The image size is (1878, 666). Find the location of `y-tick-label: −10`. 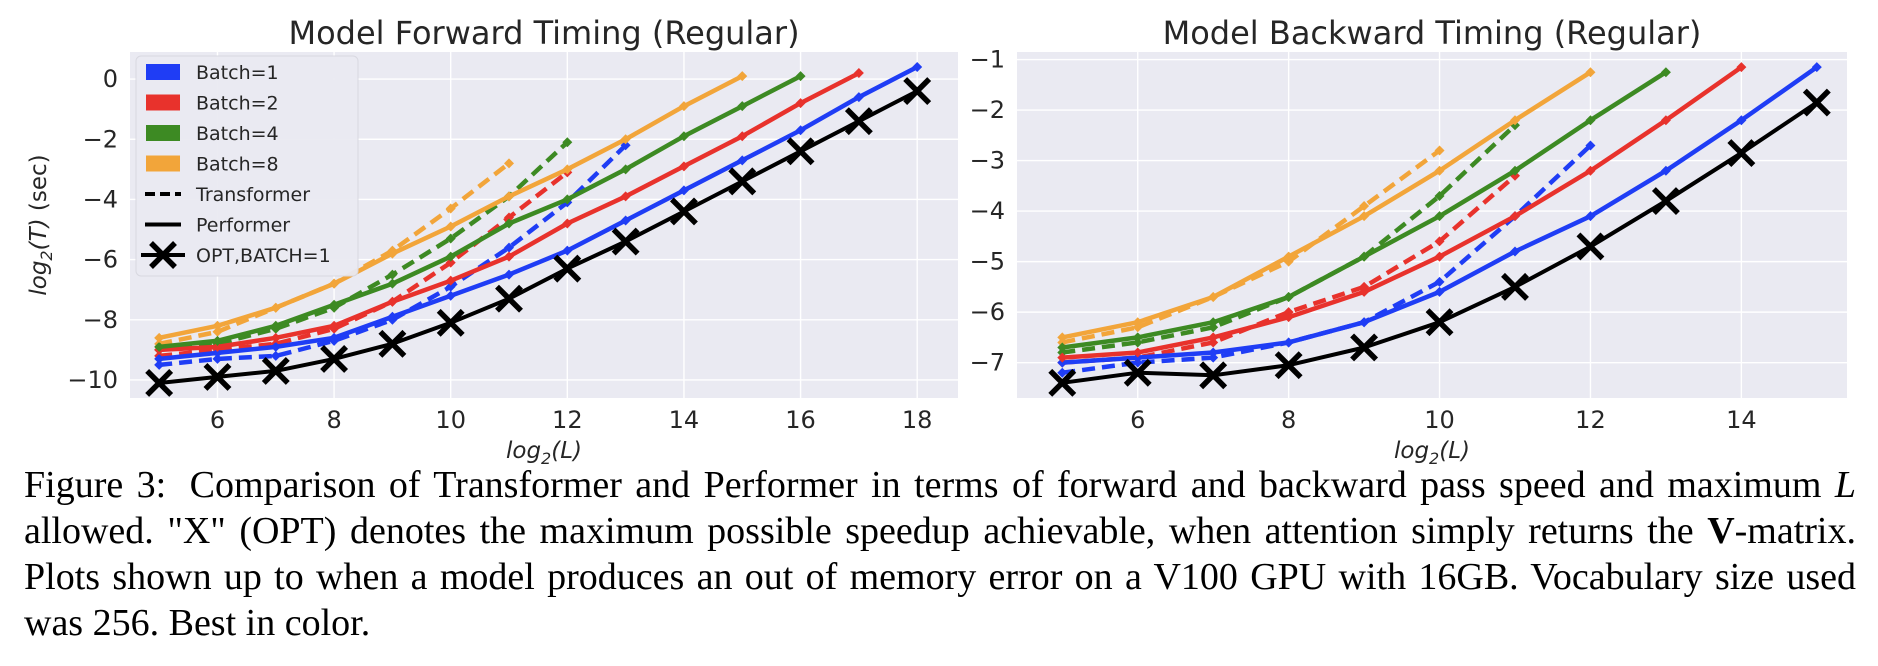

y-tick-label: −10 is located at coordinates (92, 380).